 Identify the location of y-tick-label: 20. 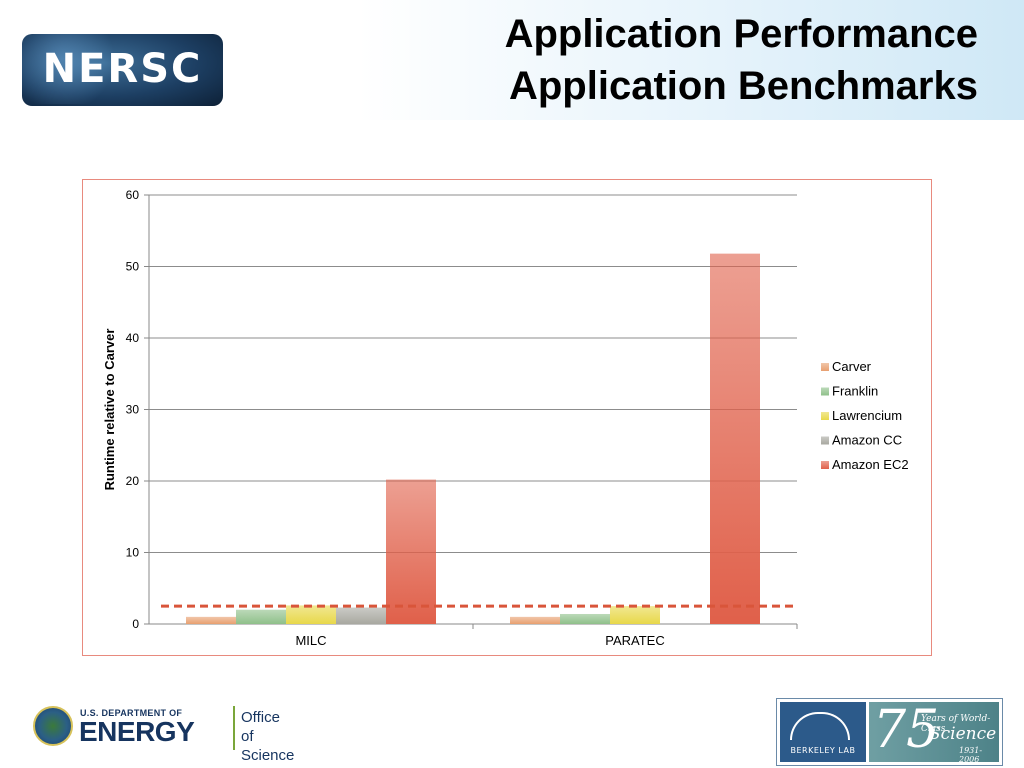
(133, 481).